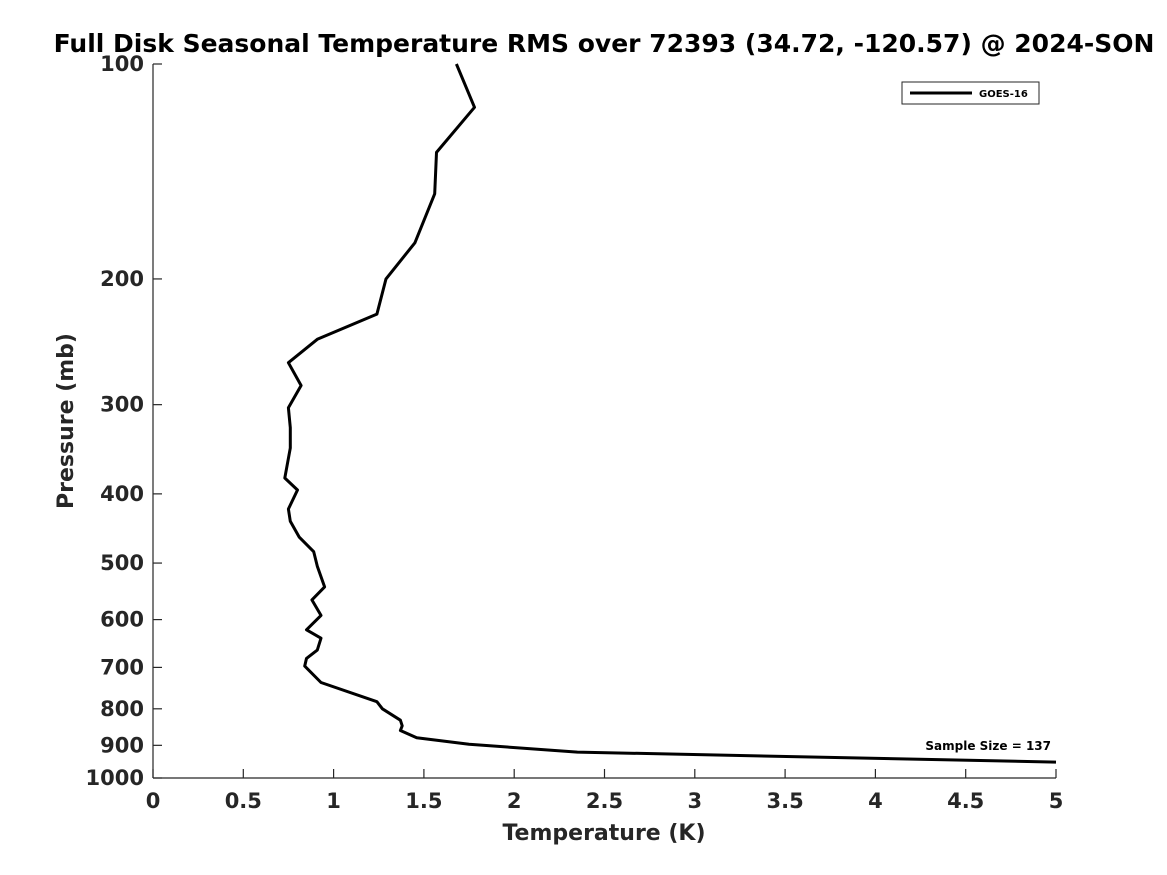 This screenshot has width=1167, height=875. I want to click on x-tick-label: 0, so click(153, 801).